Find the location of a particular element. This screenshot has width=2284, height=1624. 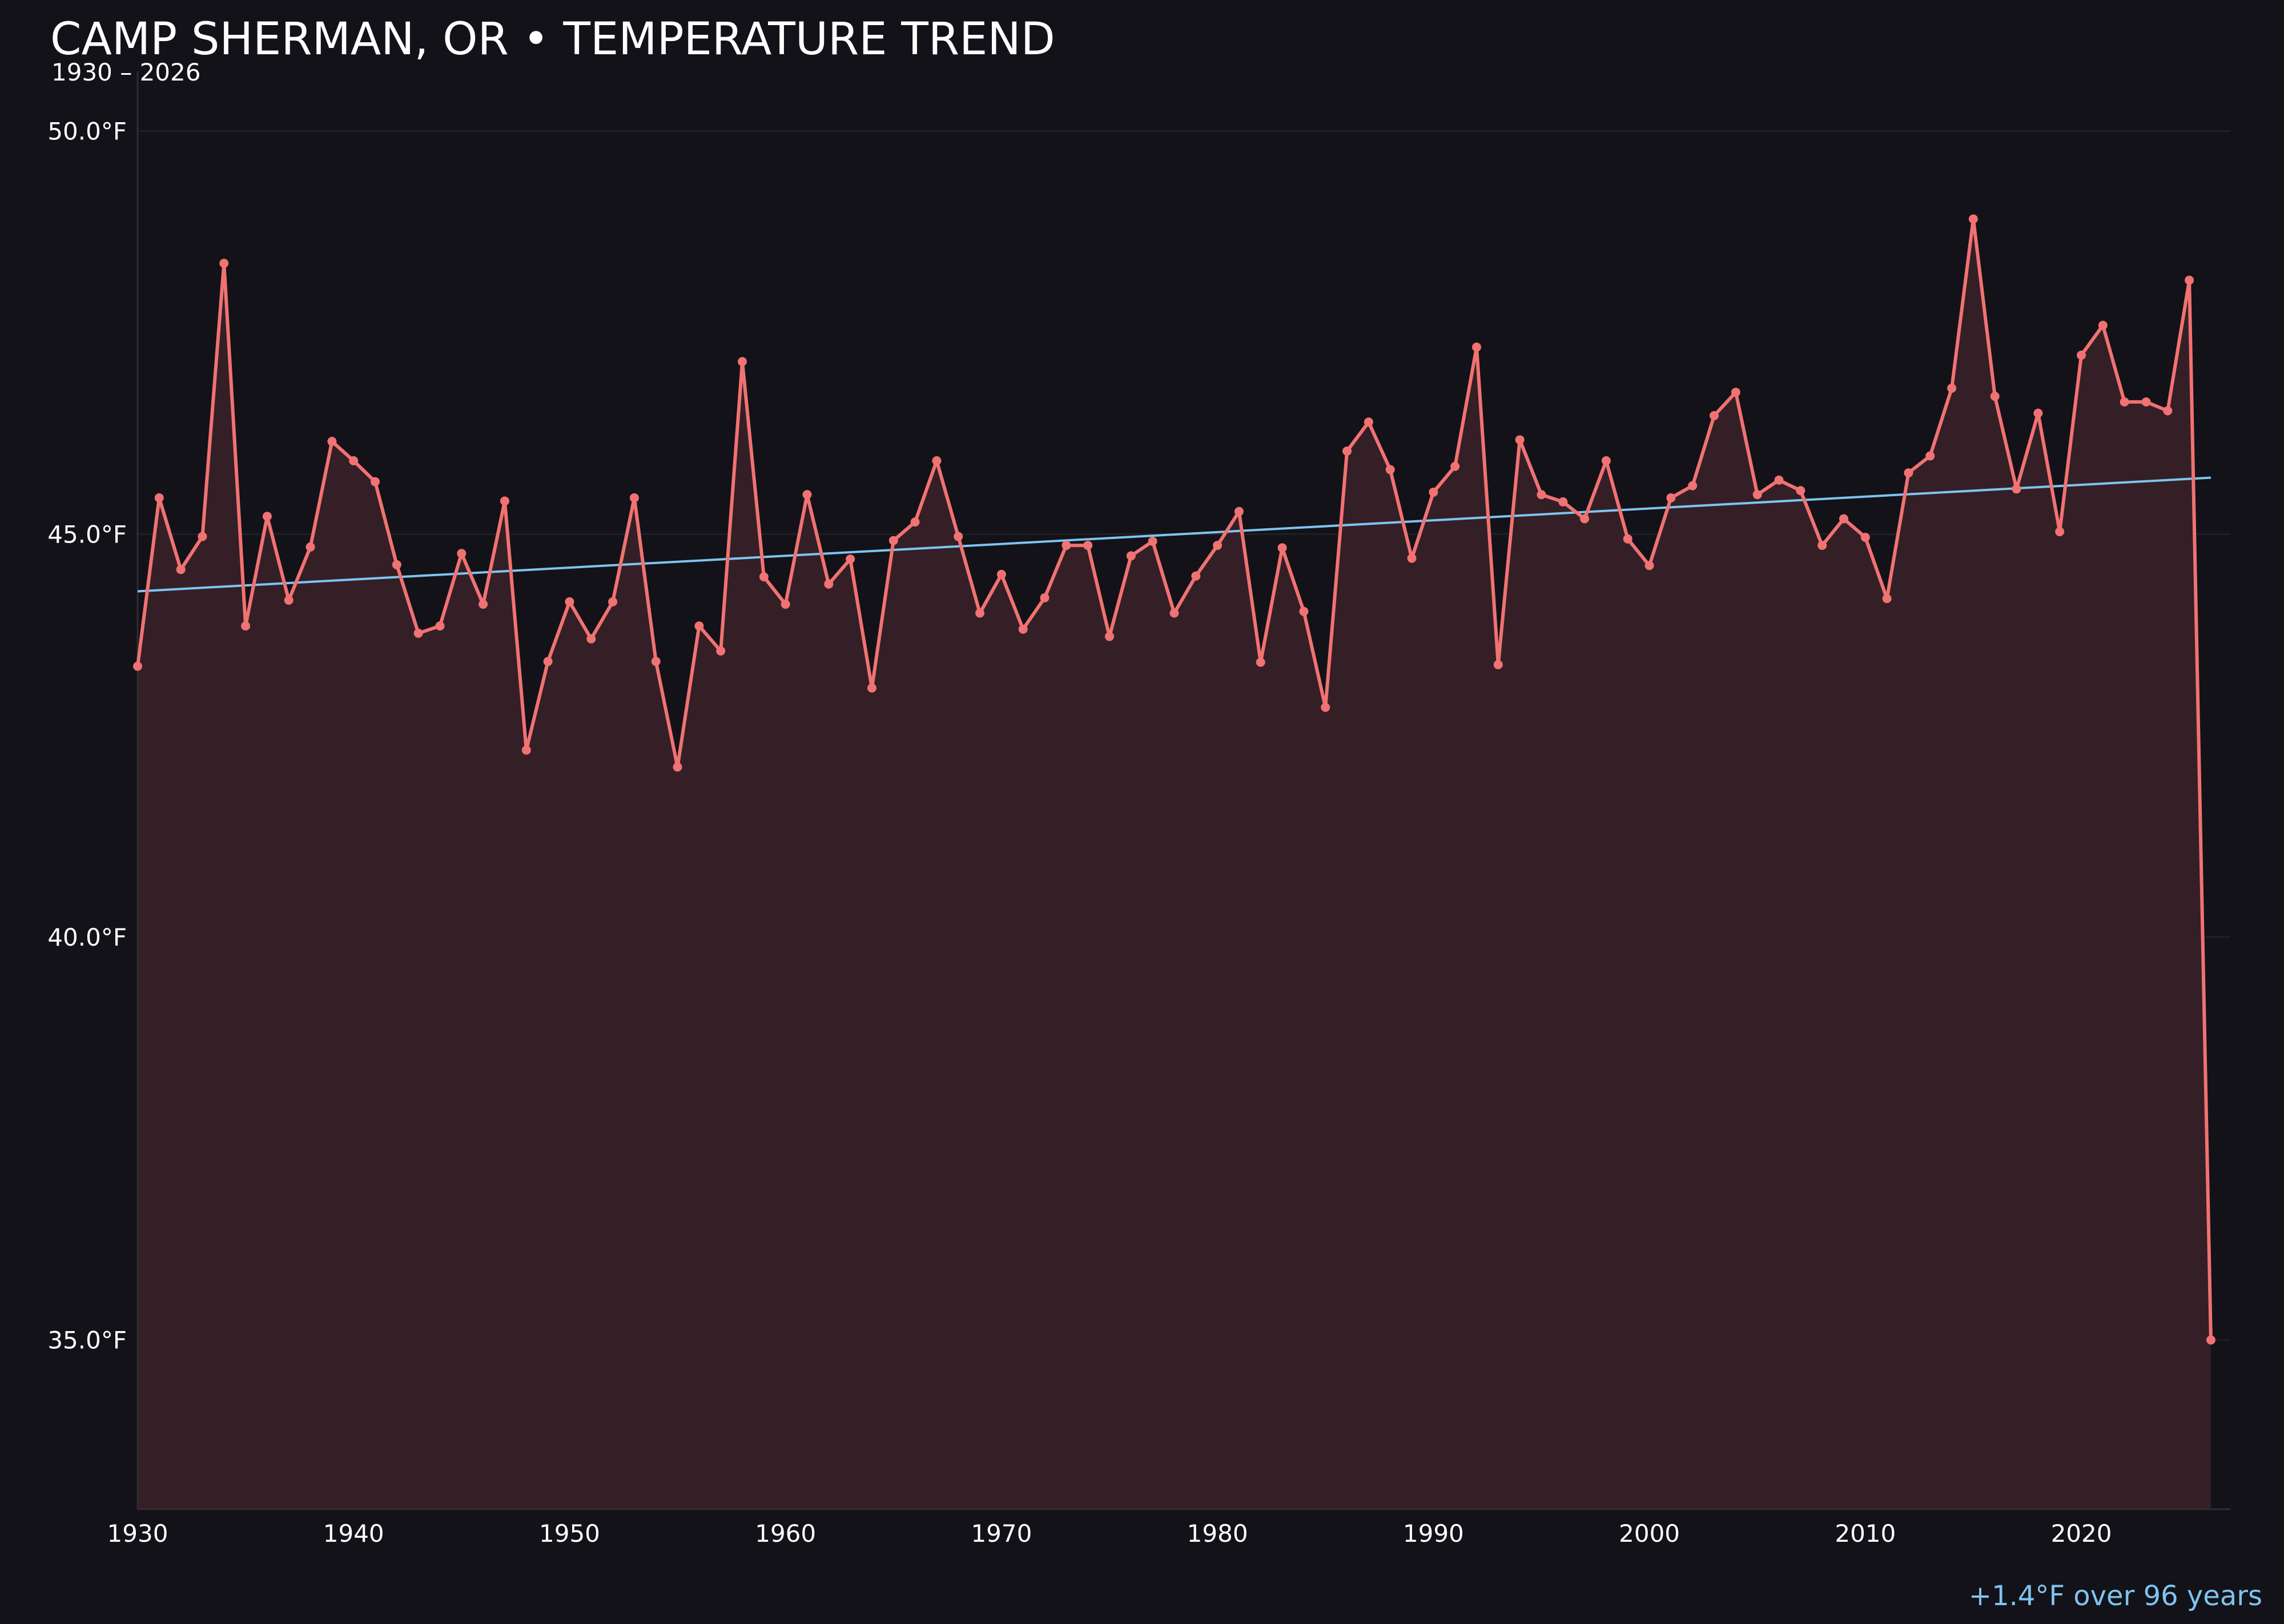

y-tick-label: 40.0°F is located at coordinates (87, 937).